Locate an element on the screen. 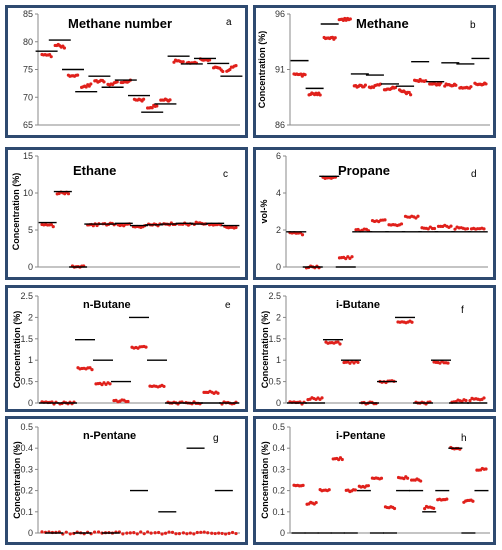 The height and width of the screenshot is (550, 502). chart-title: Ethane is located at coordinates (94, 170).